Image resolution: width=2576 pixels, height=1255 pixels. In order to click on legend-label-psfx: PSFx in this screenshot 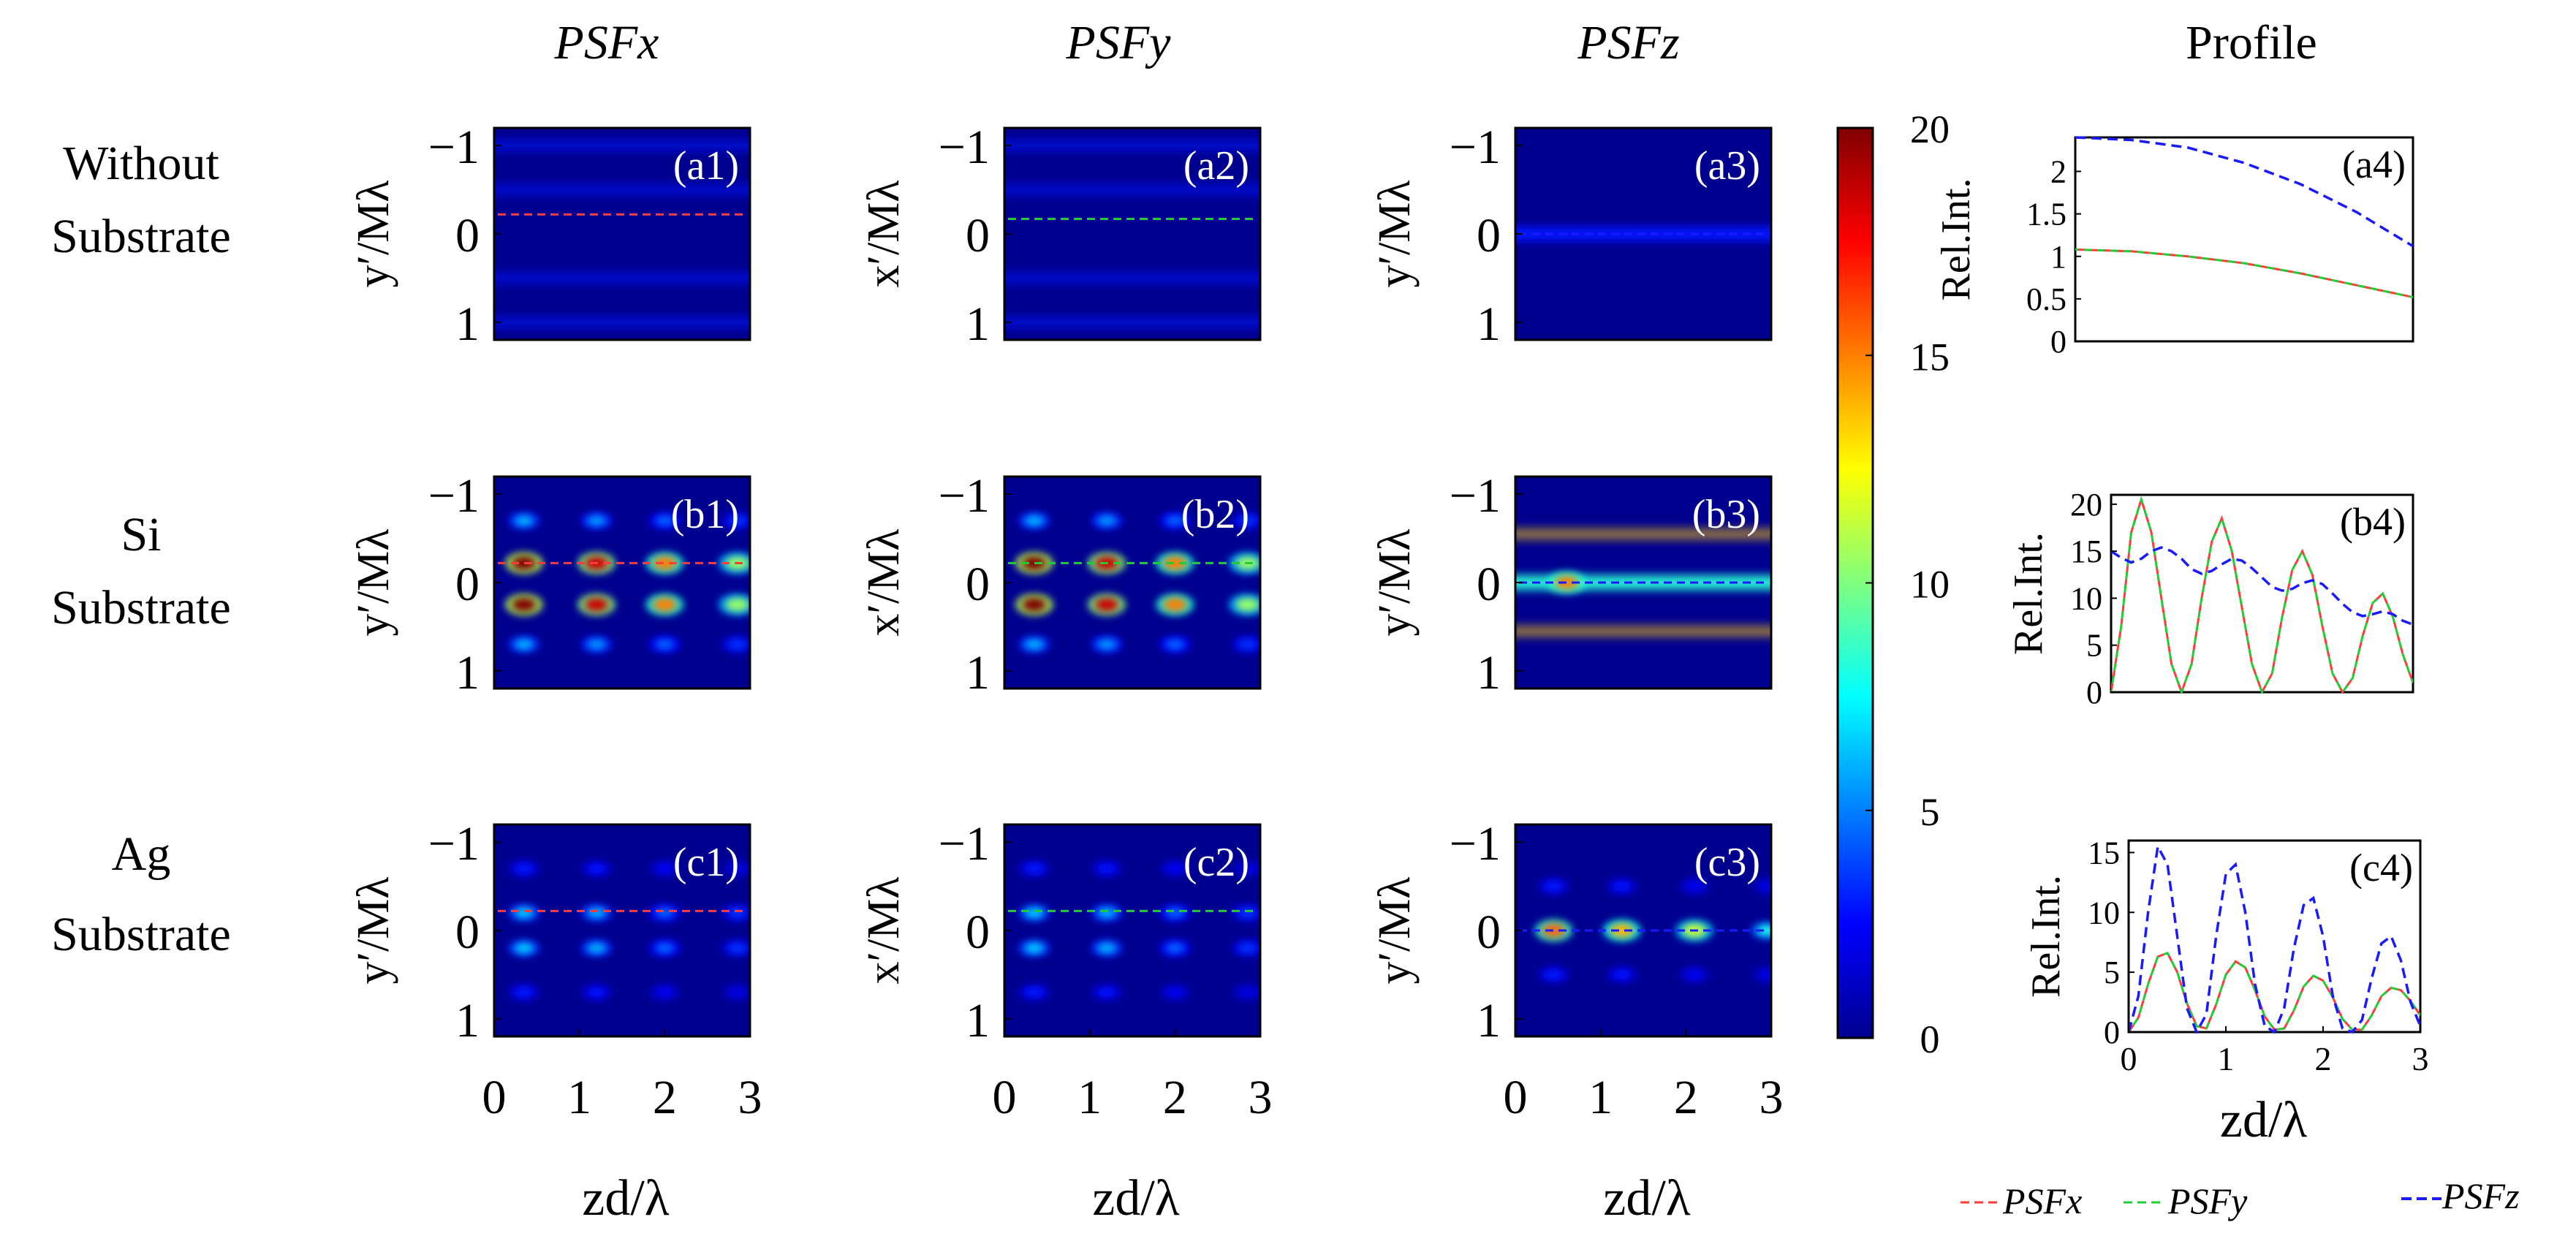, I will do `click(2042, 1200)`.